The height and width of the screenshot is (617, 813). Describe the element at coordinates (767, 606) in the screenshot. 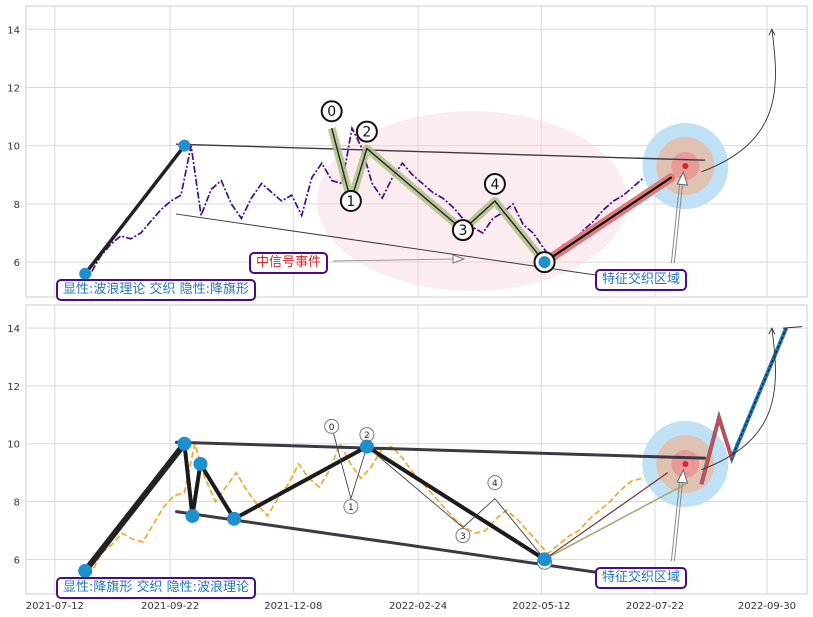

I see `x-tick-label: 2022-09-30` at that location.